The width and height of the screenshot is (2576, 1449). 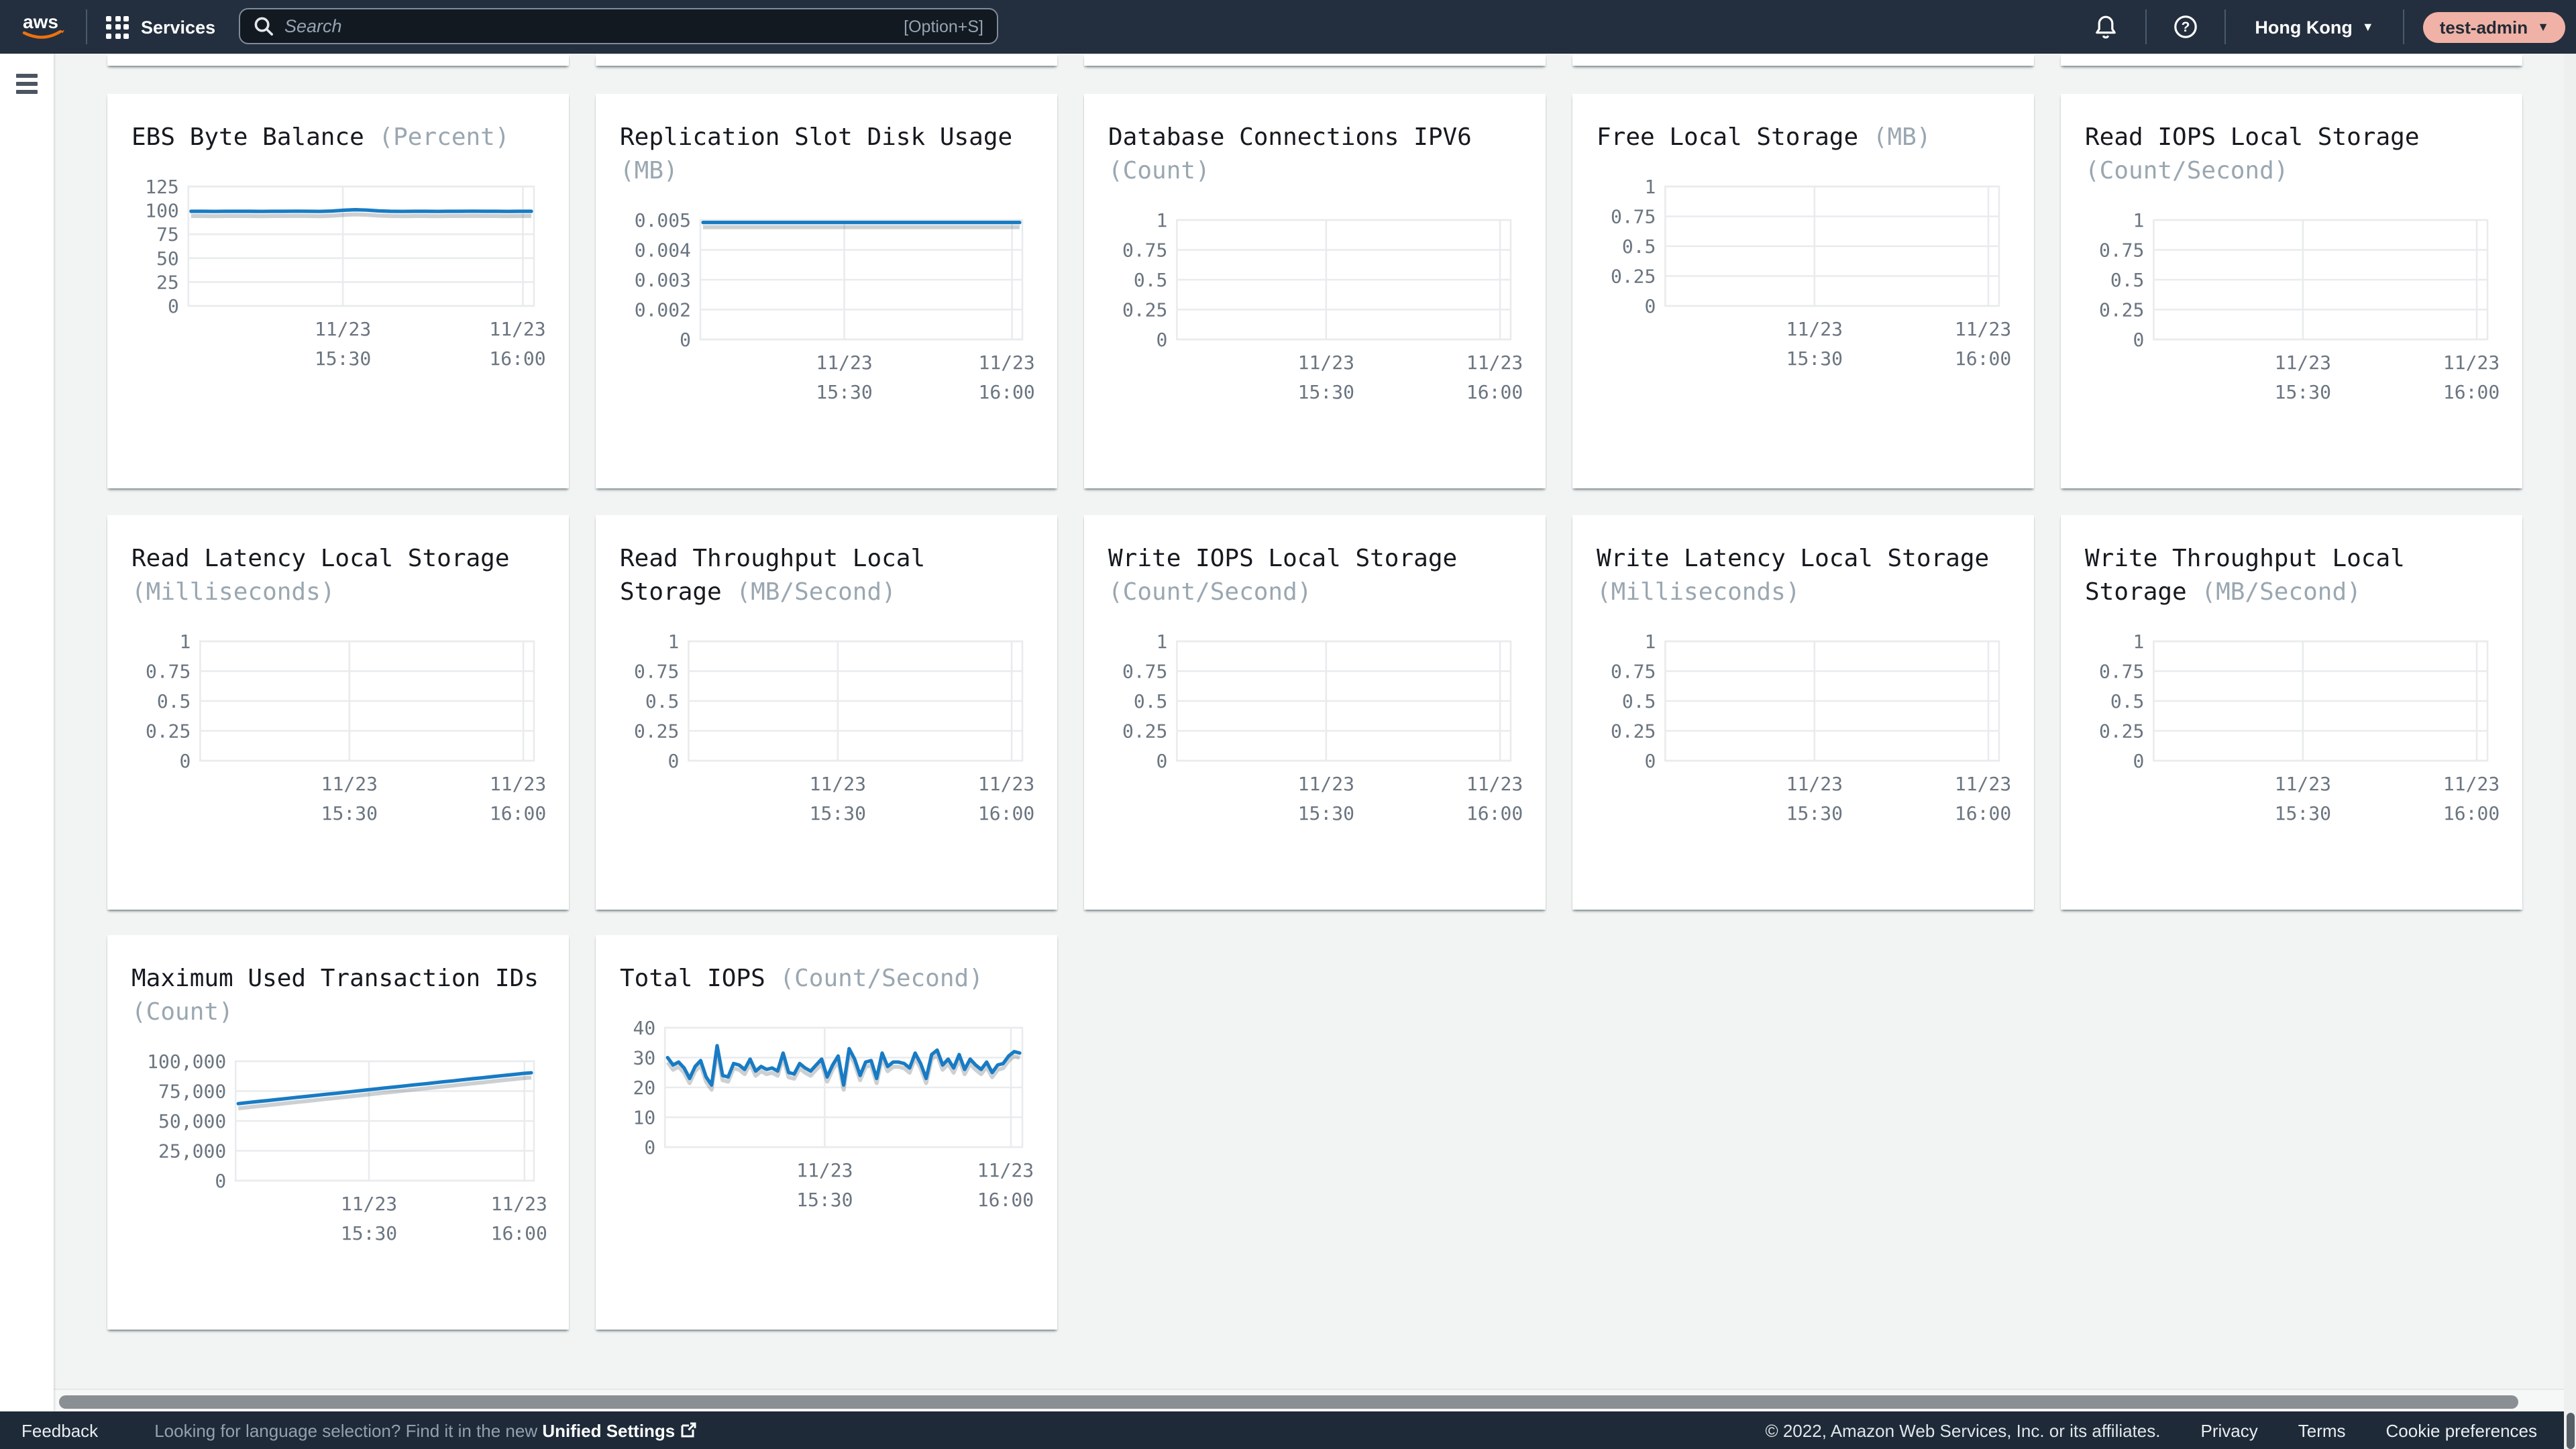 What do you see at coordinates (2252, 154) in the screenshot?
I see `metric-title: Read IOPS Local Storage (Count/Second)` at bounding box center [2252, 154].